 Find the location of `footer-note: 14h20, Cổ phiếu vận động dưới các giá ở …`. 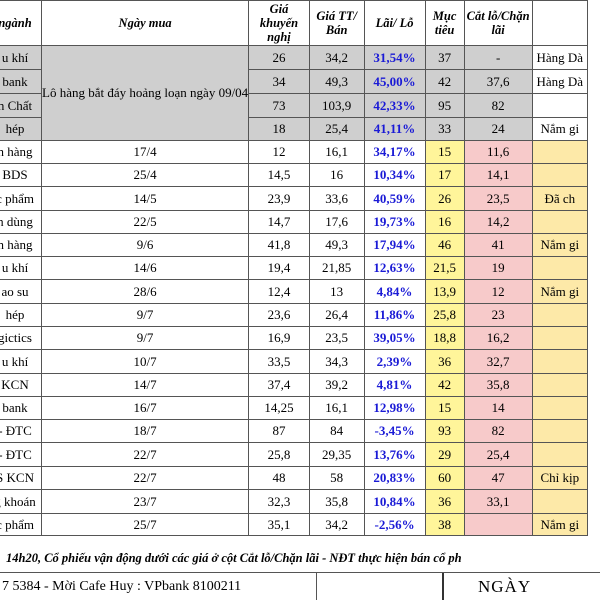

footer-note: 14h20, Cổ phiếu vận động dưới các giá ở … is located at coordinates (300, 558).